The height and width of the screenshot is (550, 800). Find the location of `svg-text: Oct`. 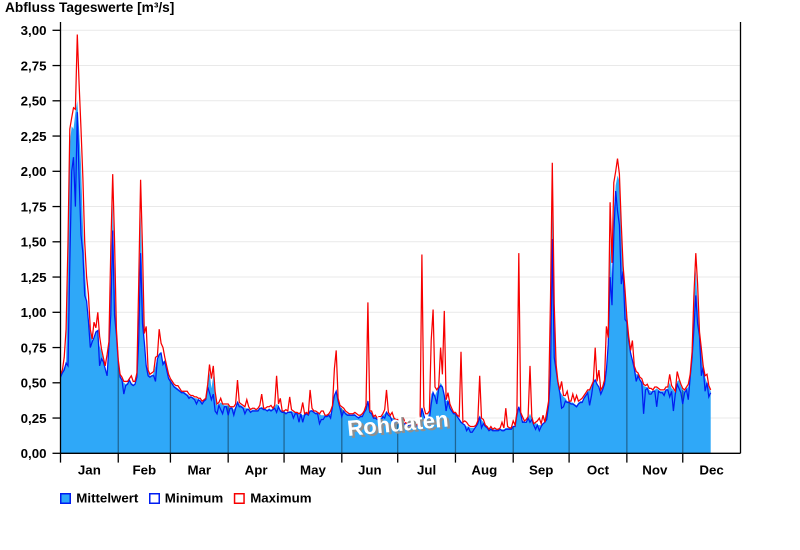

svg-text: Oct is located at coordinates (598, 470).